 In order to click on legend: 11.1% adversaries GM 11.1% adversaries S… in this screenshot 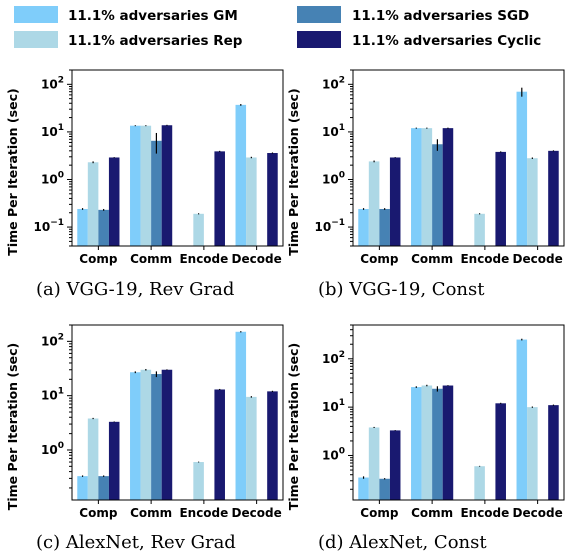, I will do `click(277, 27)`.